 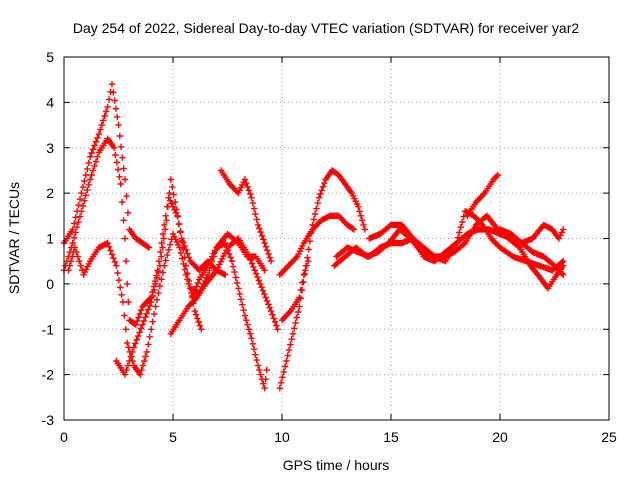 What do you see at coordinates (48, 420) in the screenshot?
I see `y-tick-label: -3` at bounding box center [48, 420].